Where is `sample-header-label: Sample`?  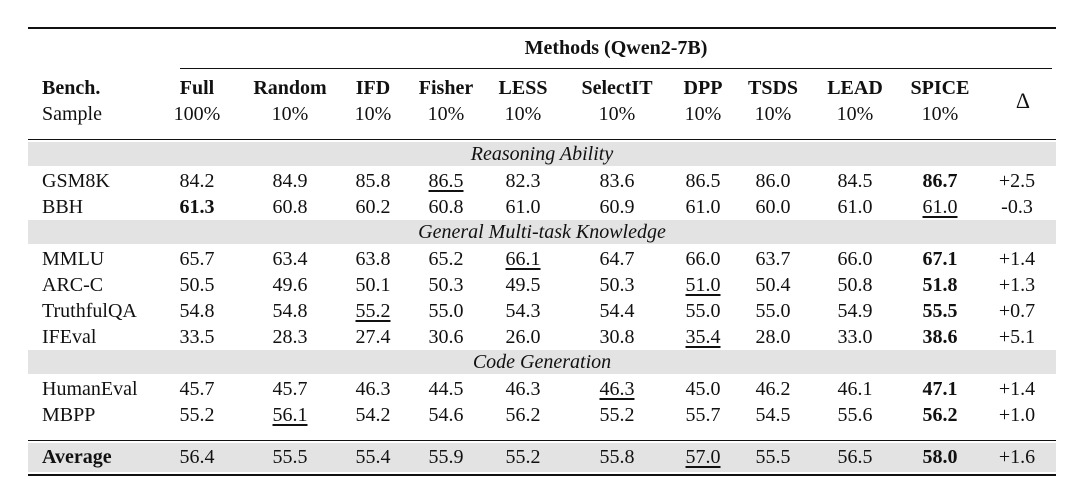 sample-header-label: Sample is located at coordinates (72, 114).